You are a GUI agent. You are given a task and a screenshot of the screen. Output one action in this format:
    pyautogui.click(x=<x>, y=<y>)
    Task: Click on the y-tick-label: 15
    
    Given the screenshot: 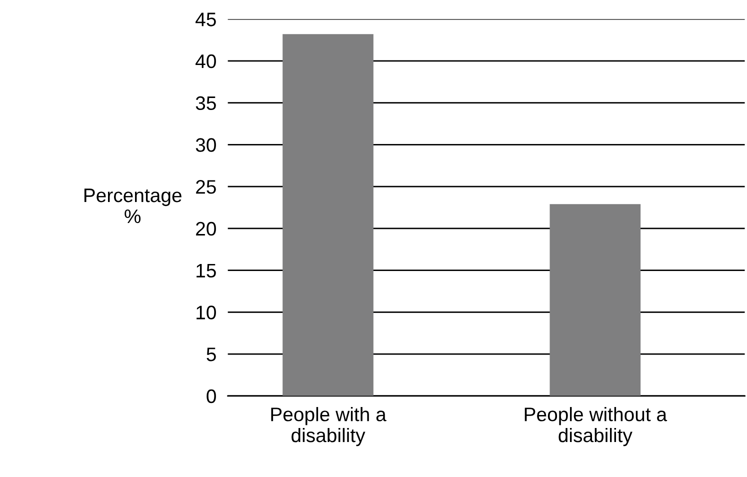 What is the action you would take?
    pyautogui.click(x=206, y=271)
    